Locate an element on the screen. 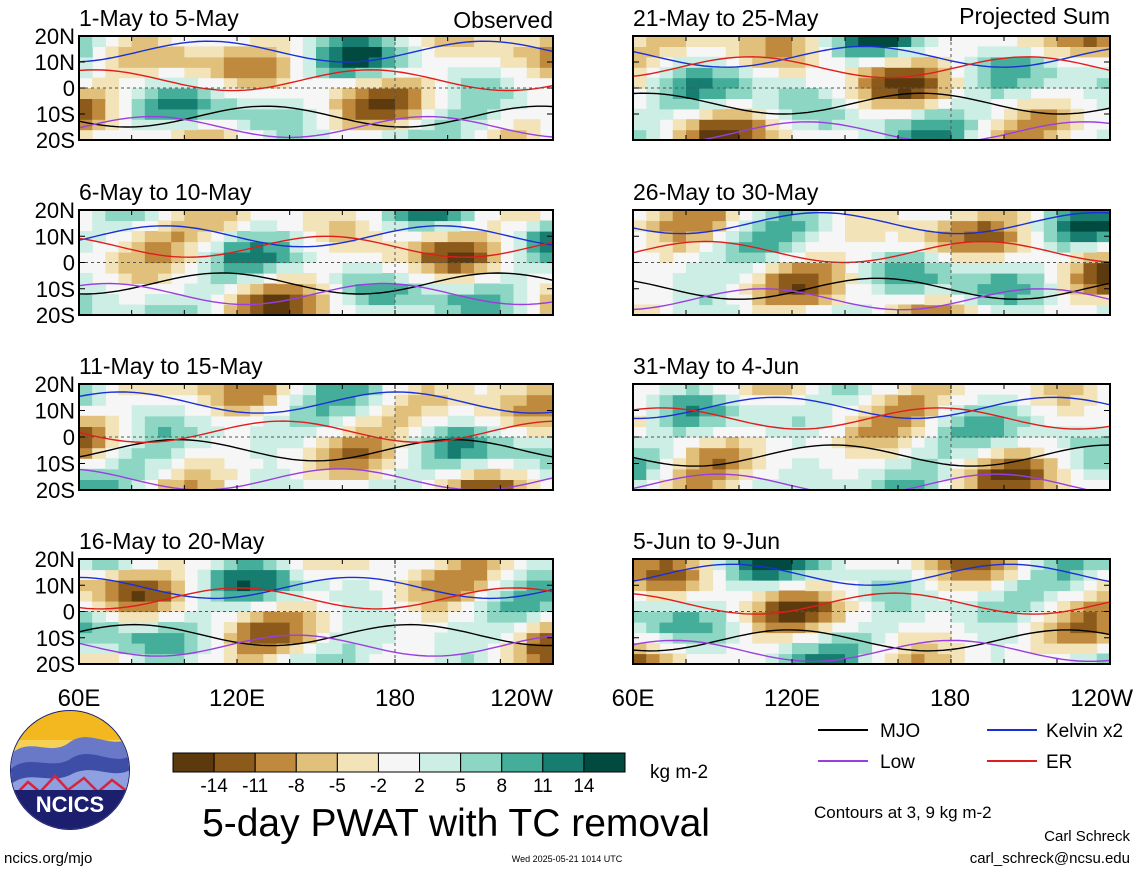 The image size is (1135, 872). map-panel: 5-Jun to 9-Jun is located at coordinates (871, 596).